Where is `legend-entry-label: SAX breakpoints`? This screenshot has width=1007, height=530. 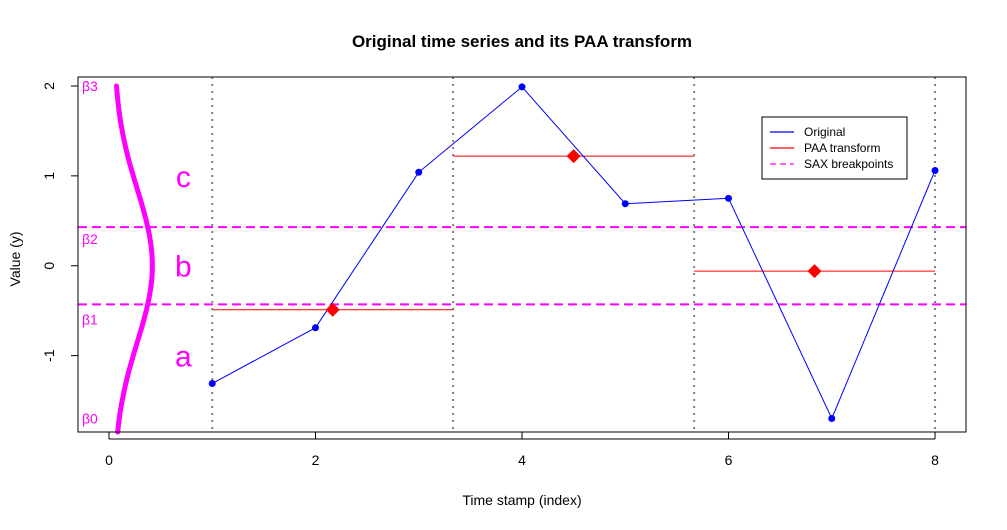
legend-entry-label: SAX breakpoints is located at coordinates (848, 164).